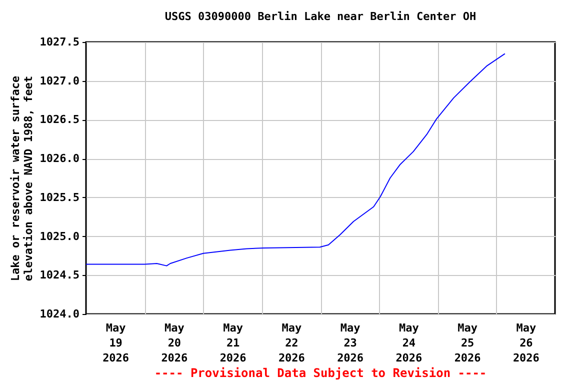 This screenshot has height=384, width=576. I want to click on x-tick-label: May 24 2026, so click(409, 343).